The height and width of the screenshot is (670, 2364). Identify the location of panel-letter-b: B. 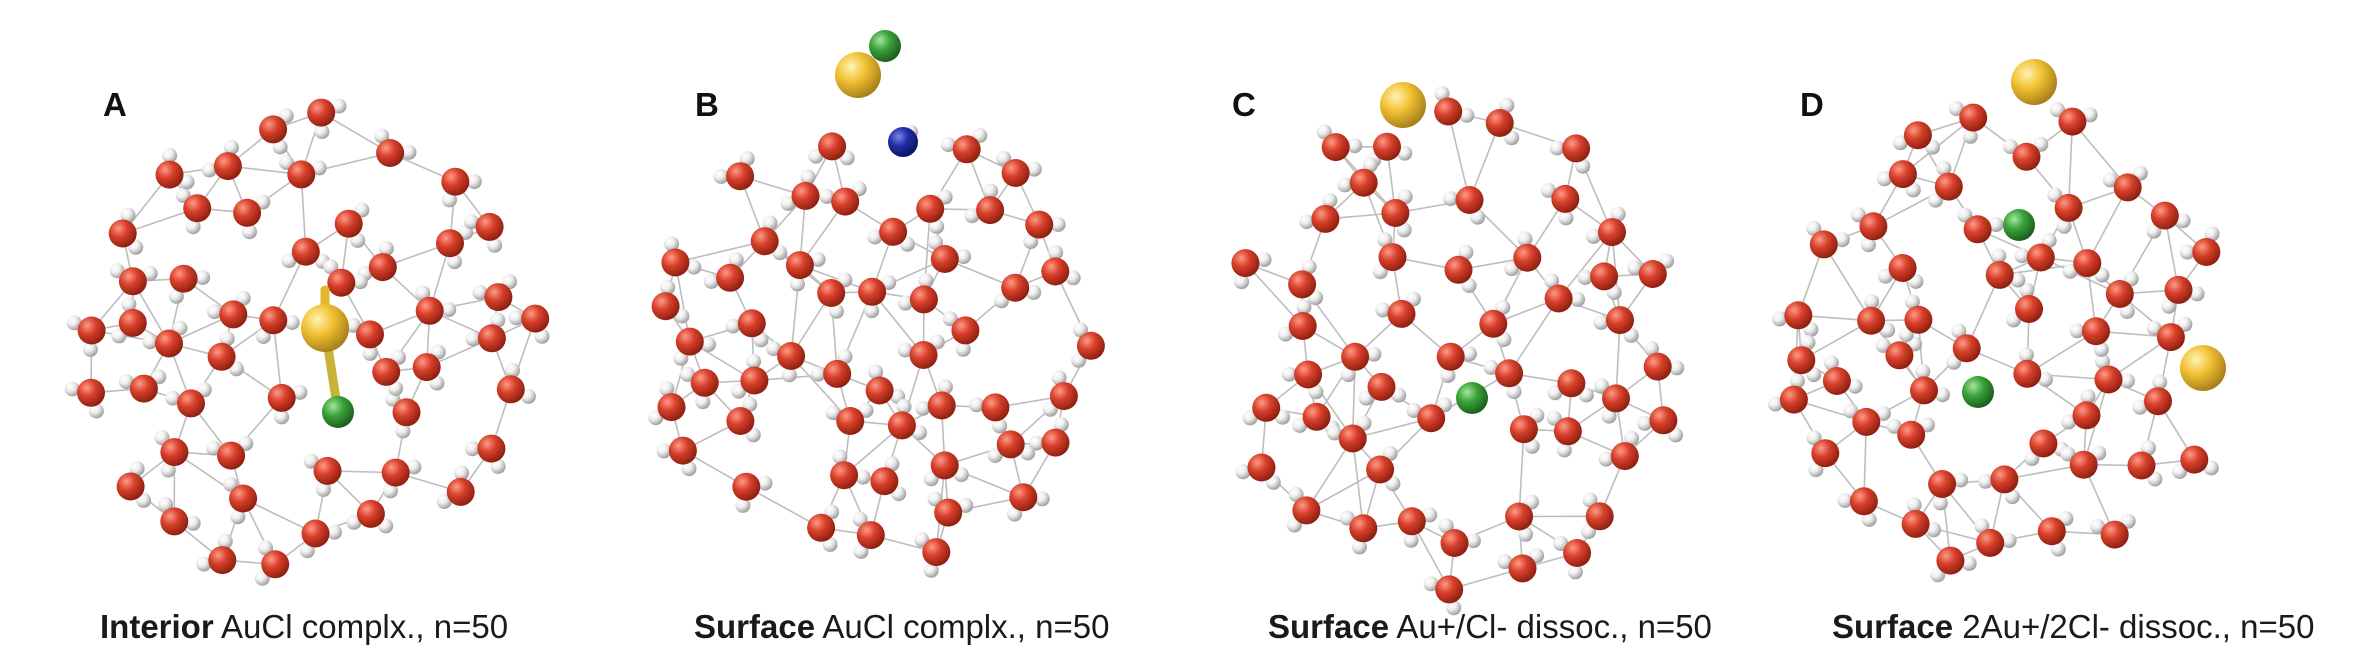
(707, 104).